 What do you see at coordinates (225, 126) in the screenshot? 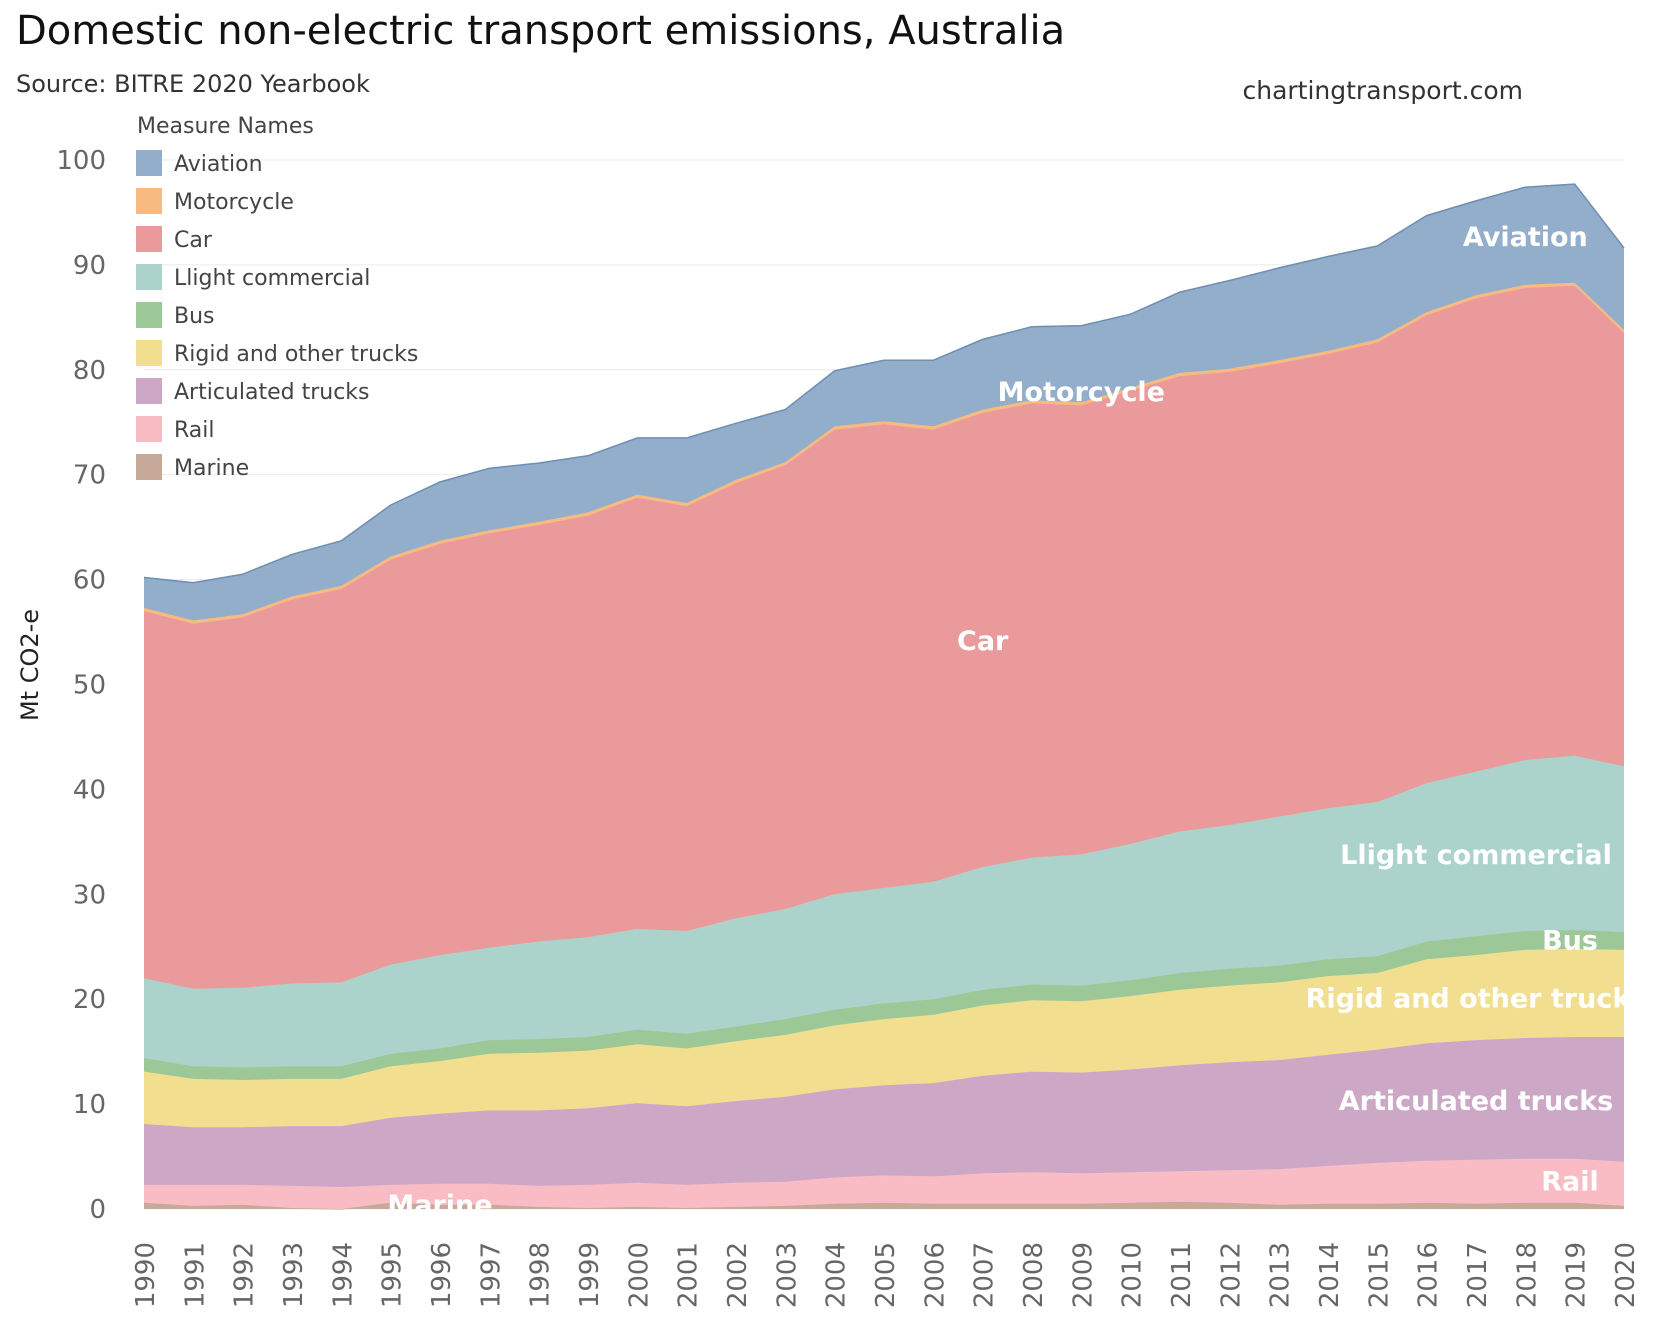
I see `legend-title: Measure Names` at bounding box center [225, 126].